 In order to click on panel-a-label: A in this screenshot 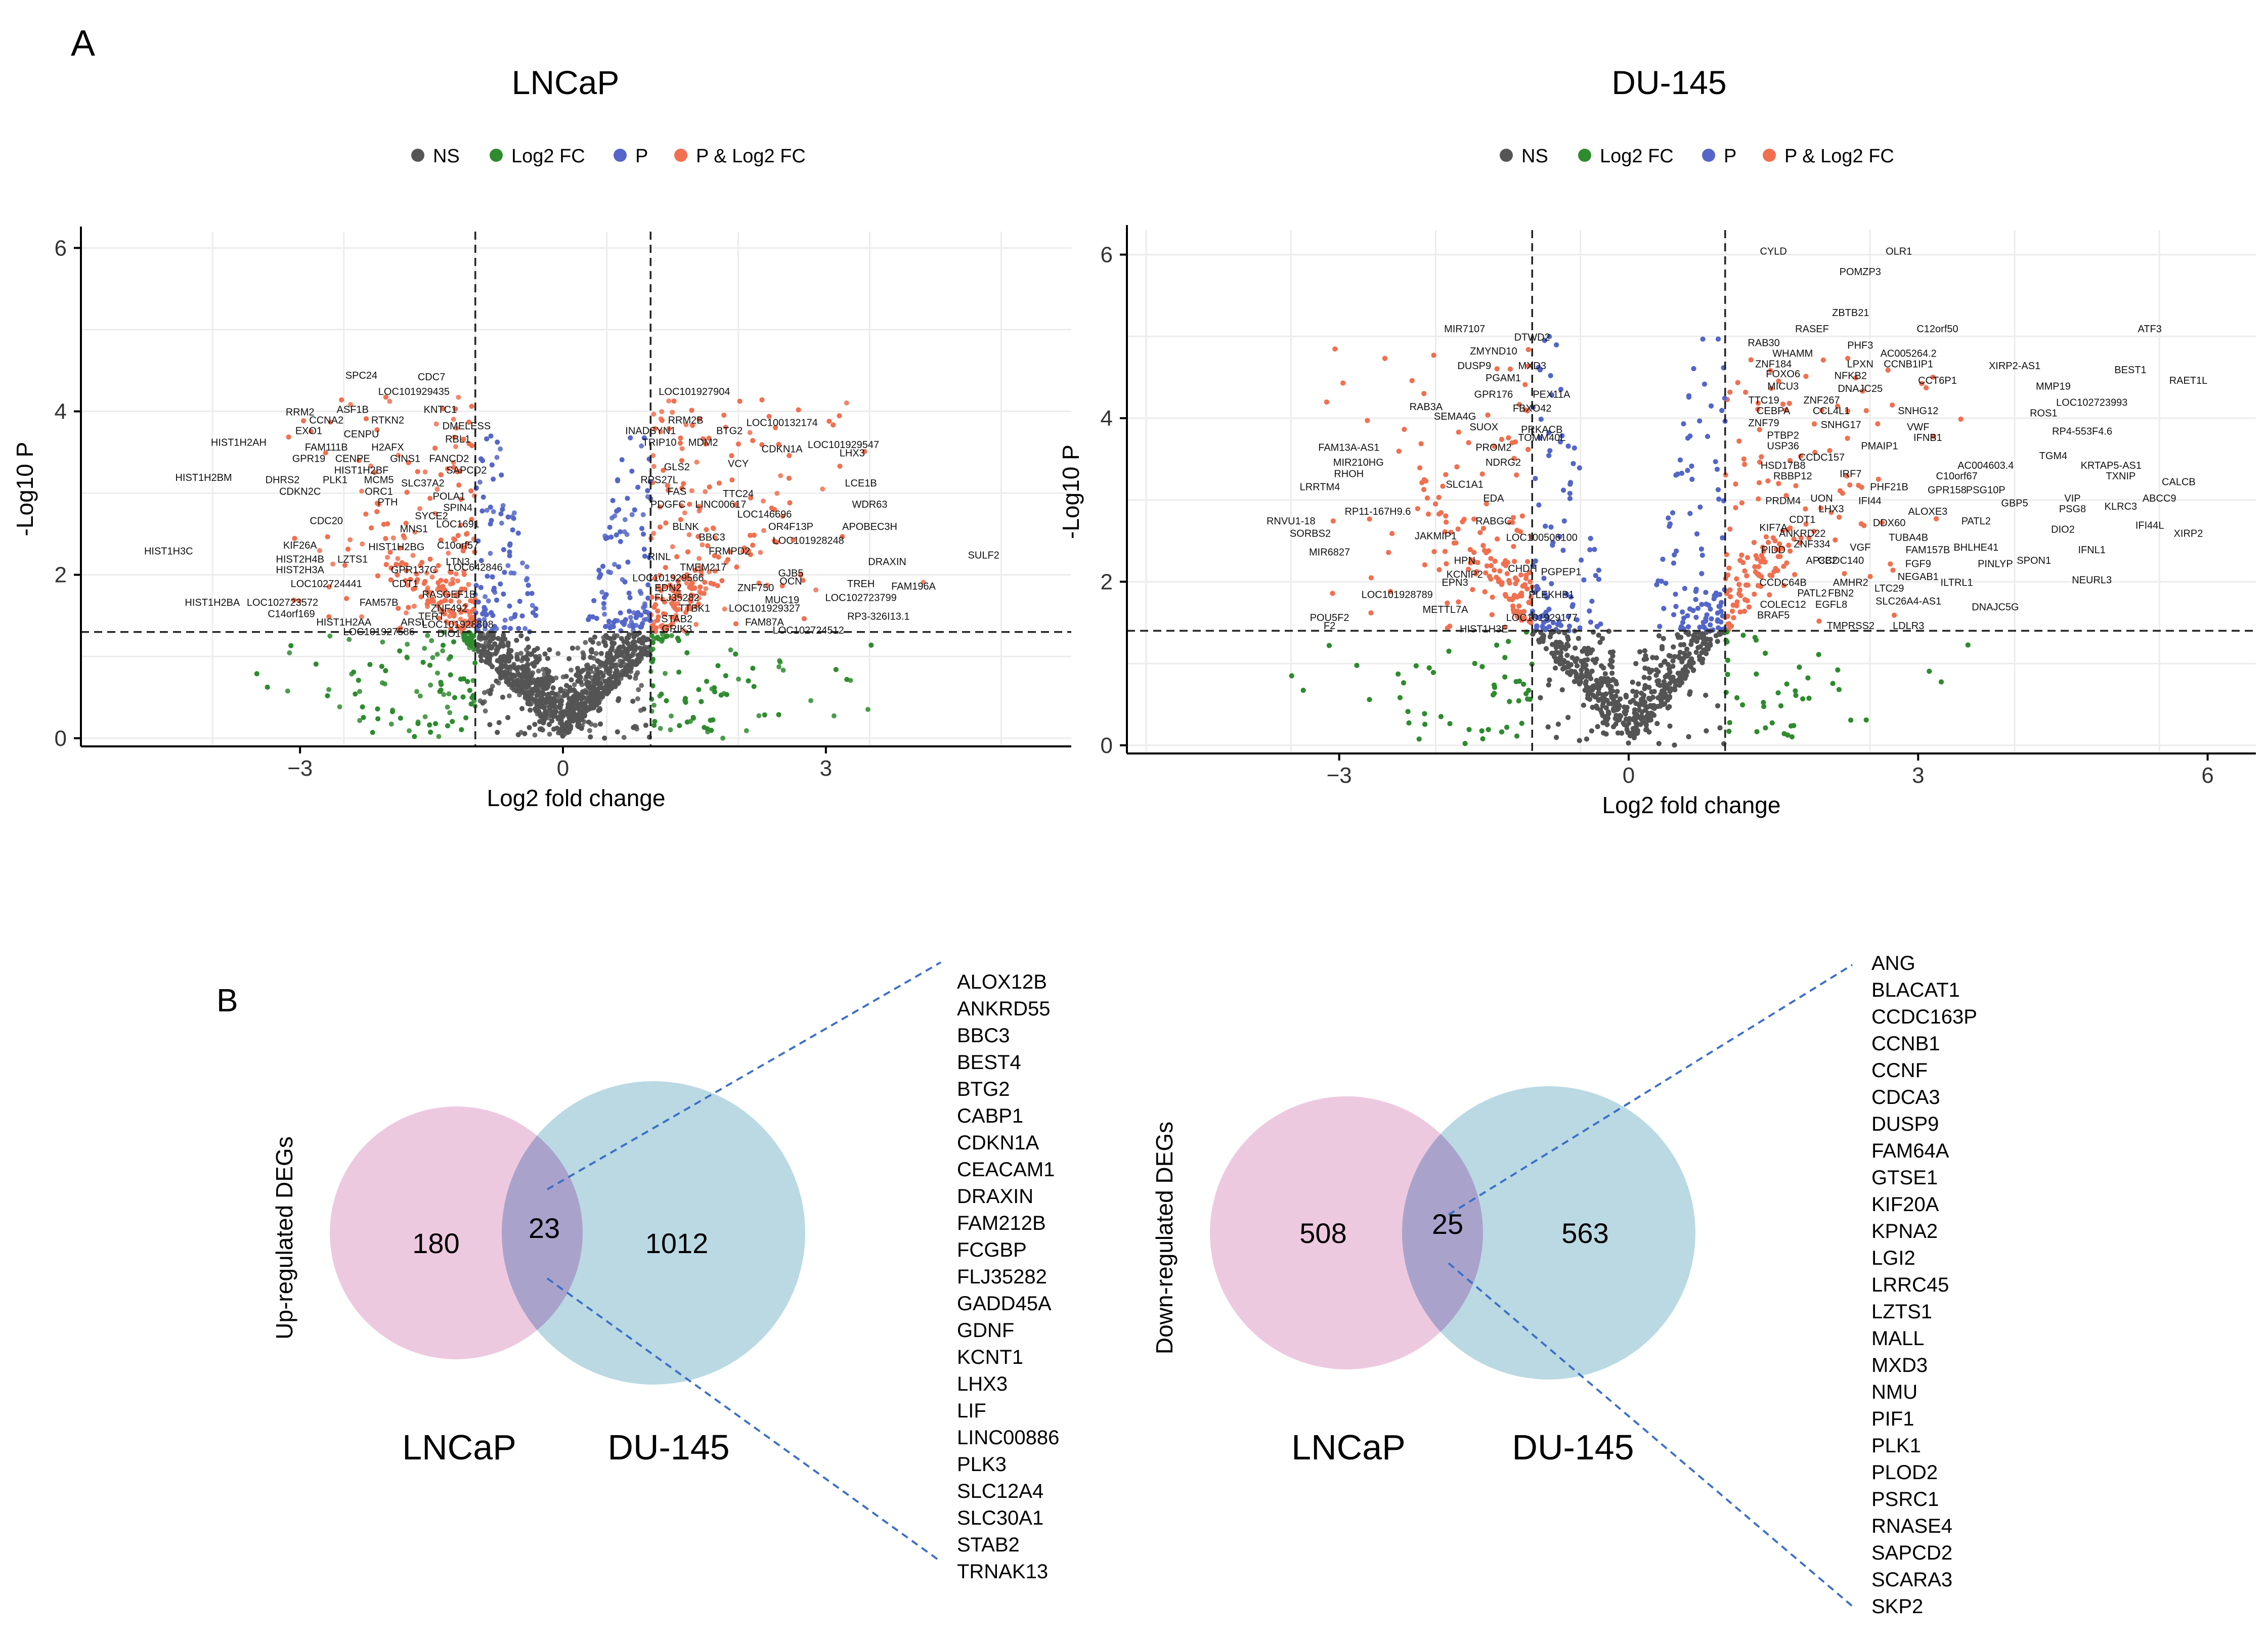, I will do `click(83, 43)`.